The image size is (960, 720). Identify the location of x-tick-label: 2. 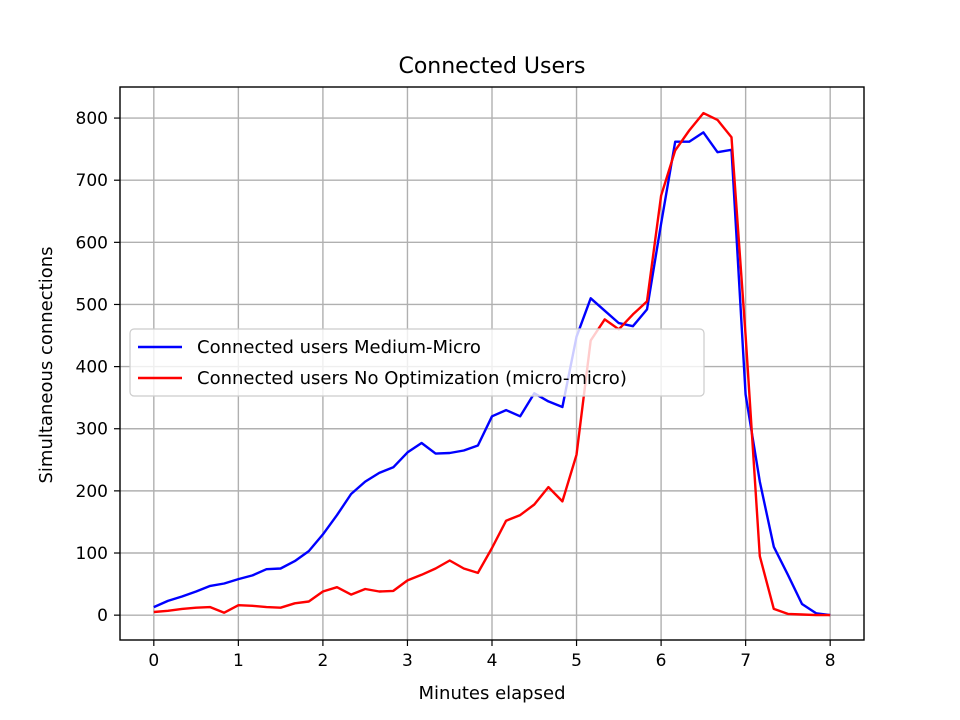
(322, 661).